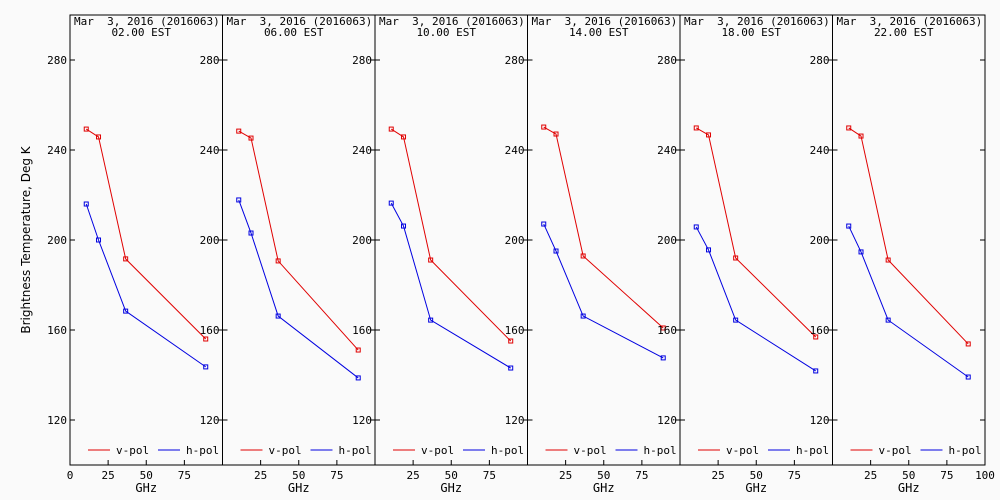 Image resolution: width=1000 pixels, height=500 pixels. I want to click on panel-subtitle: 06.00 EST, so click(294, 32).